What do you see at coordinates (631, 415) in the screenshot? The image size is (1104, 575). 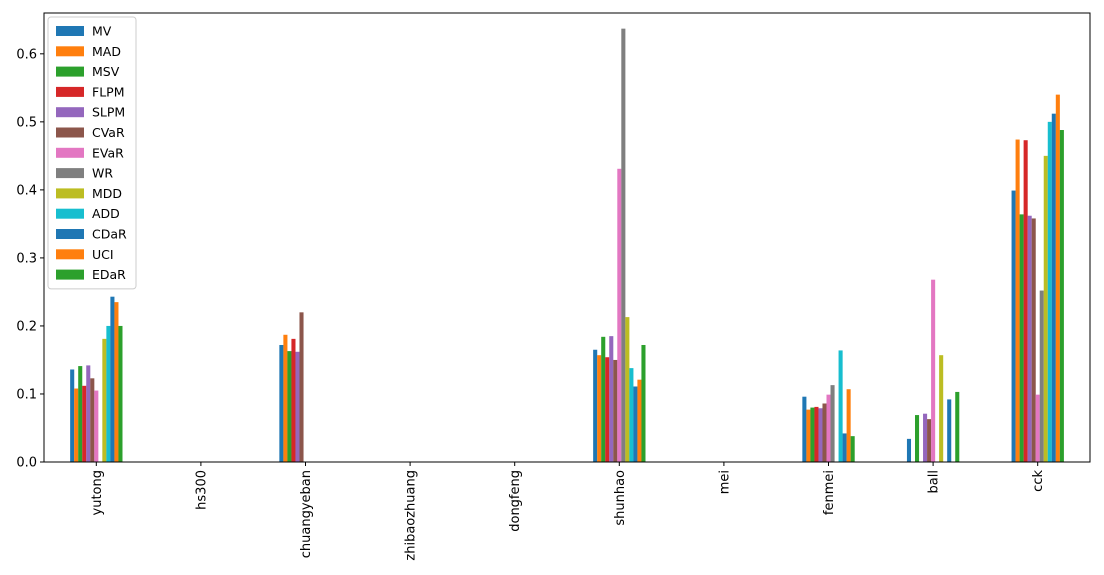 I see `bar-ADD-shunhao` at bounding box center [631, 415].